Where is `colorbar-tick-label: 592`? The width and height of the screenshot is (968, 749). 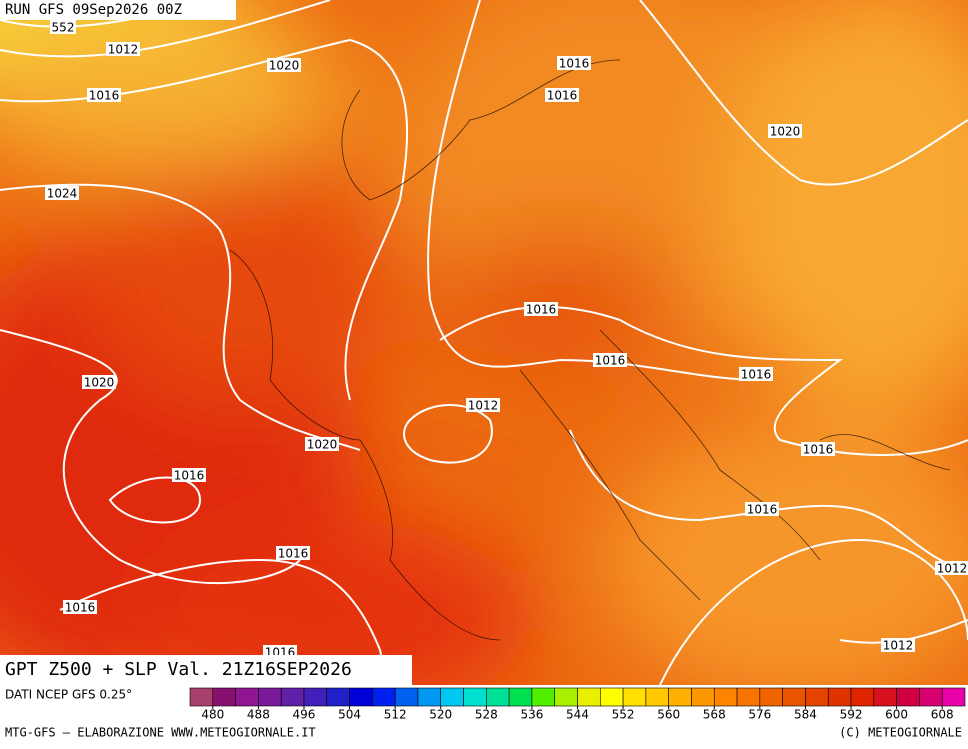 colorbar-tick-label: 592 is located at coordinates (851, 715).